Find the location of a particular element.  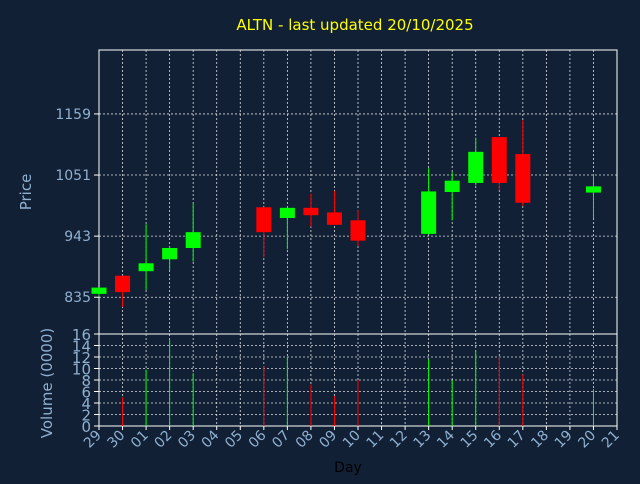

volume-tick-label: 10 is located at coordinates (81, 370).